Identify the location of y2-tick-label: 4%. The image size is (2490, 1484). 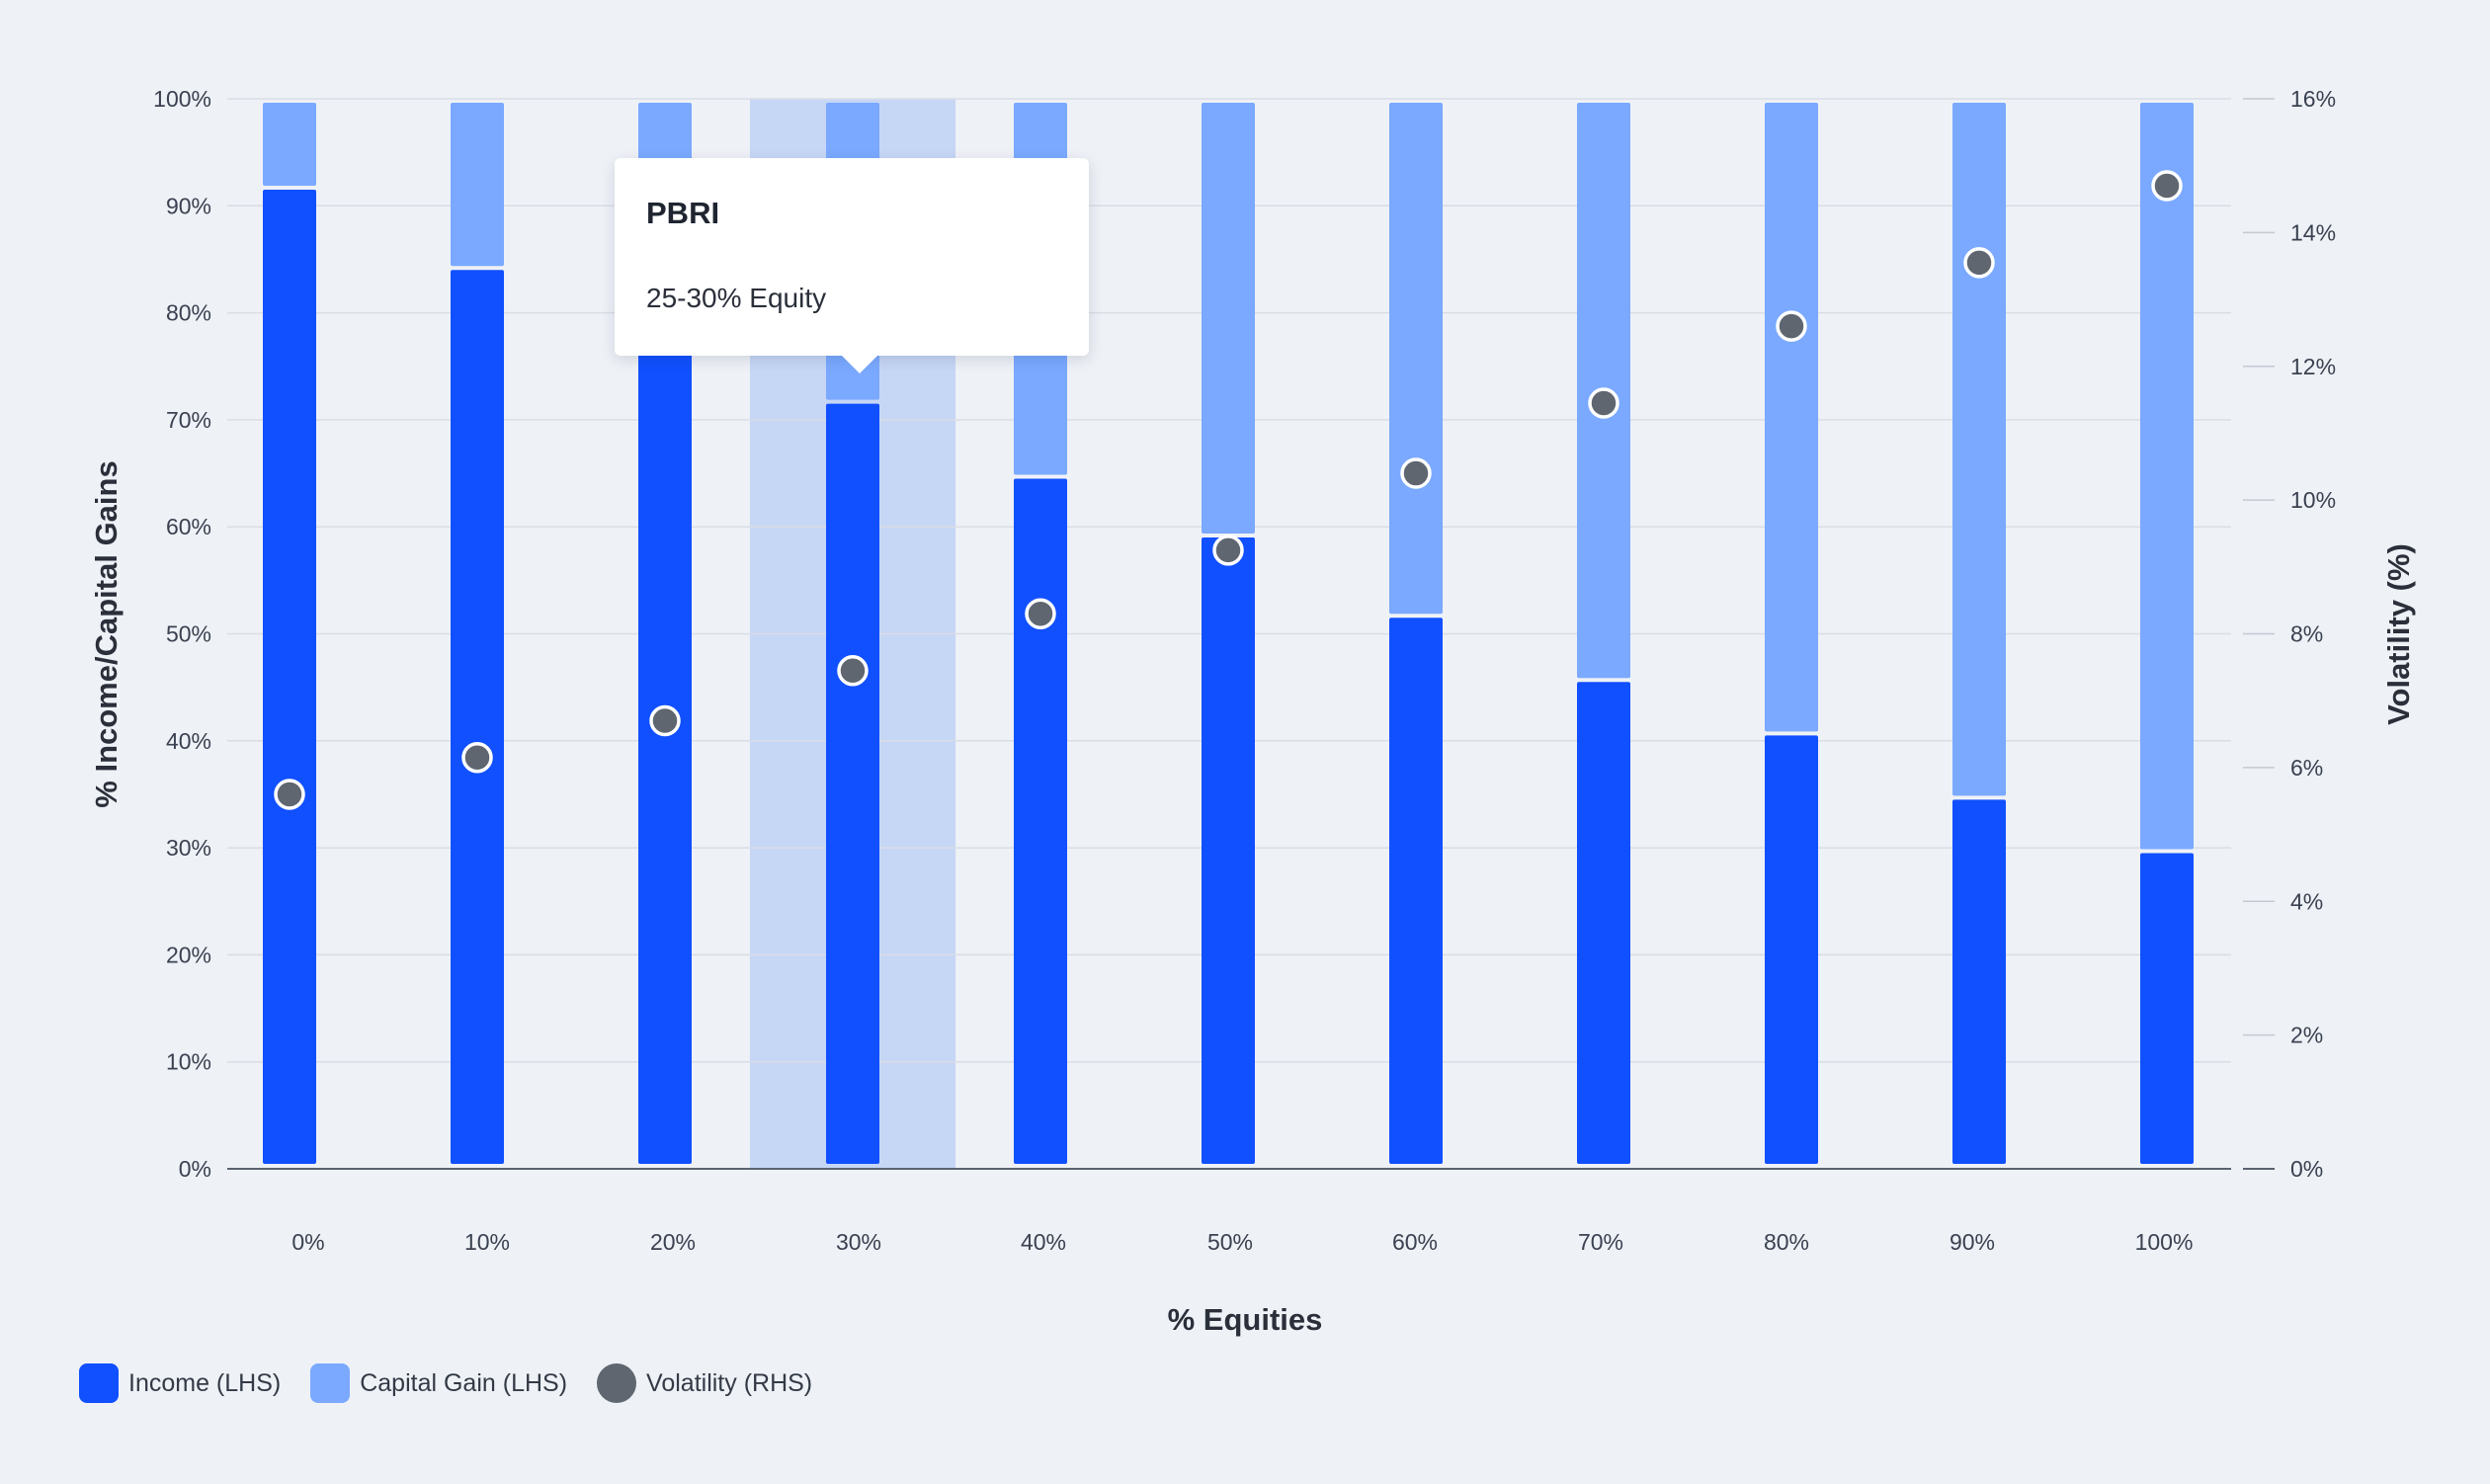
(2306, 901).